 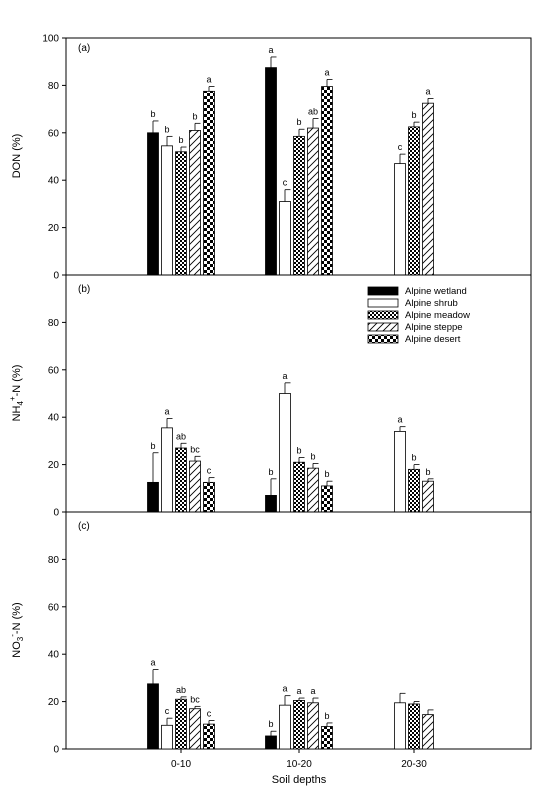 I want to click on x-tick-label-0: 0-10, so click(x=181, y=764).